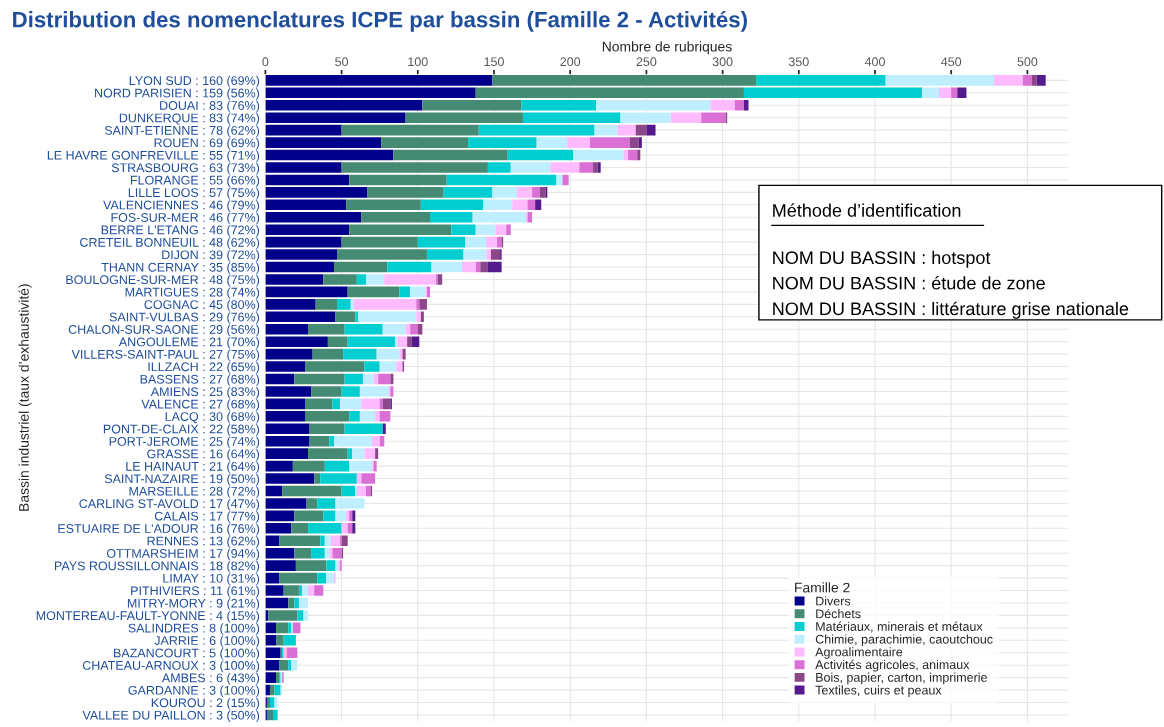 Image resolution: width=1164 pixels, height=727 pixels. I want to click on y-tick-label: SAINT-NAZAIRE : 19 (50%), so click(182, 480).